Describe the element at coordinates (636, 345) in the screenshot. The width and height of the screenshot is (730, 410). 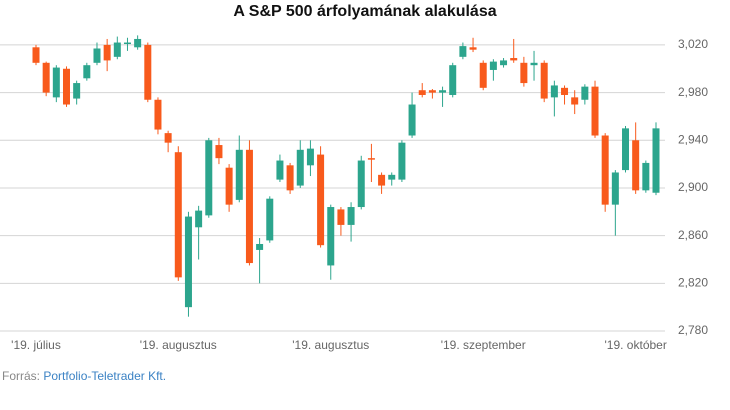
I see `x-tick-label: '19. október` at that location.